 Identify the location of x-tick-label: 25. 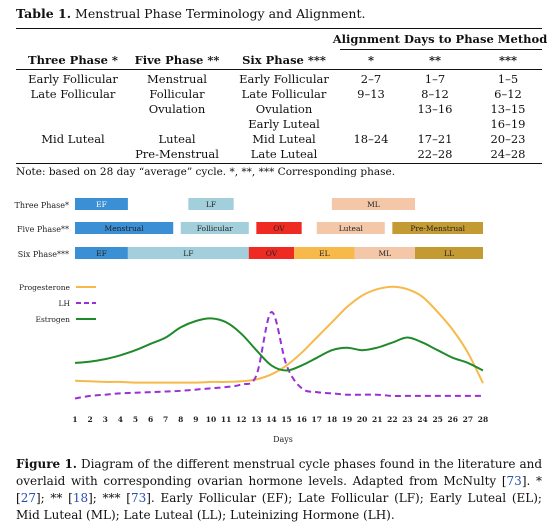
(437, 419).